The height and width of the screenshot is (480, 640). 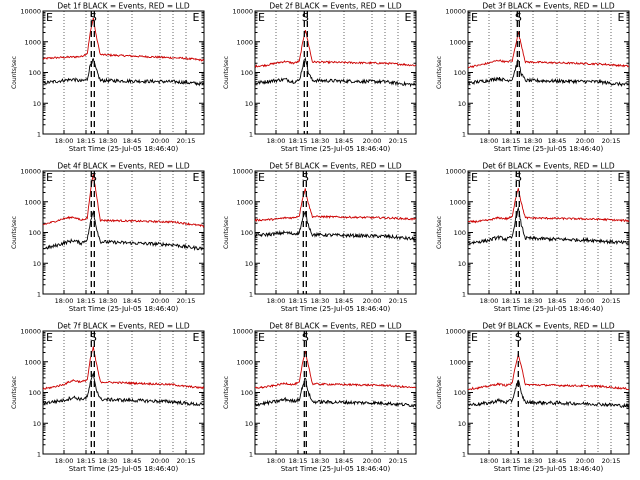 What do you see at coordinates (335, 6) in the screenshot?
I see `chart-title: Det 2f BLACK = Events, RED = LLD` at bounding box center [335, 6].